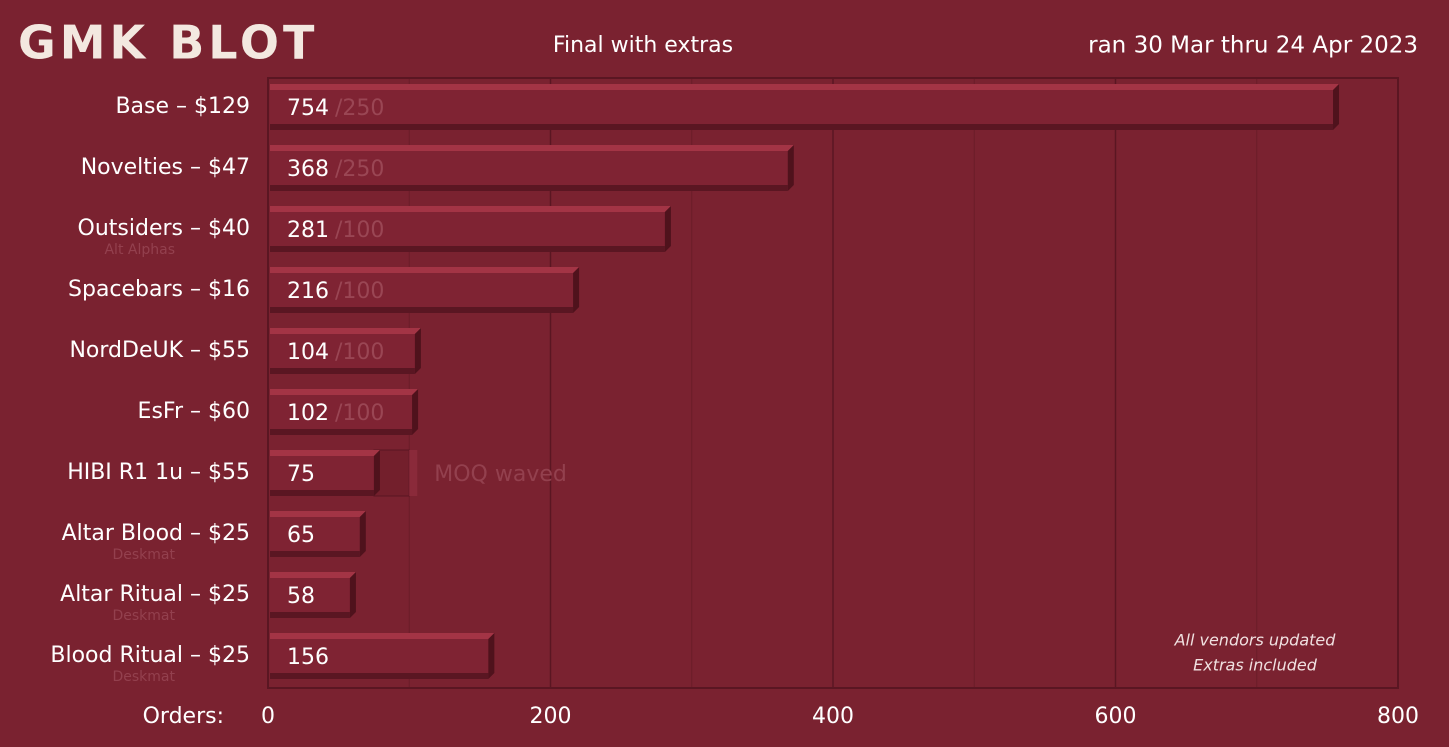 The height and width of the screenshot is (747, 1449). Describe the element at coordinates (183, 716) in the screenshot. I see `x-axis-label: Orders:` at that location.